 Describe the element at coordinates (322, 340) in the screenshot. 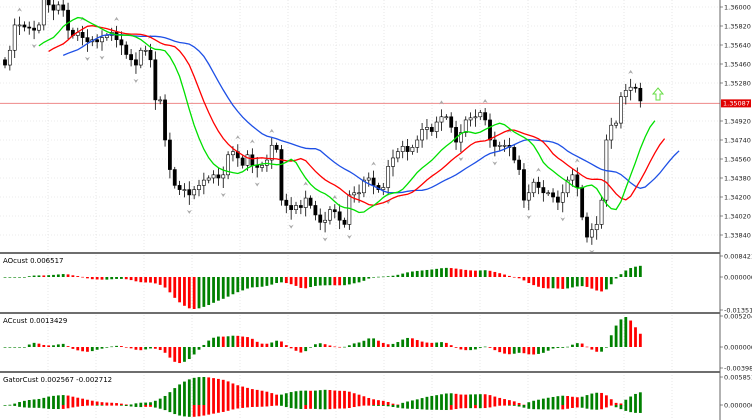

I see `ac-panel` at that location.